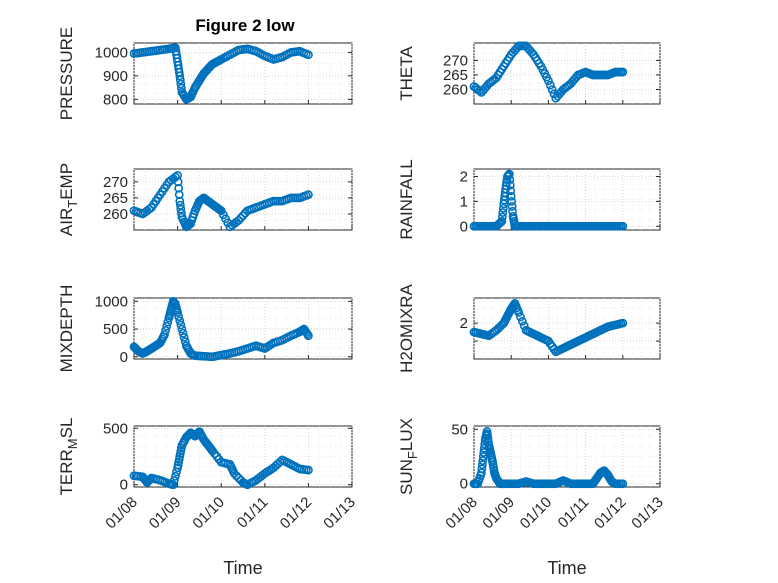  I want to click on sunflux-ytick-label: 50, so click(459, 429).